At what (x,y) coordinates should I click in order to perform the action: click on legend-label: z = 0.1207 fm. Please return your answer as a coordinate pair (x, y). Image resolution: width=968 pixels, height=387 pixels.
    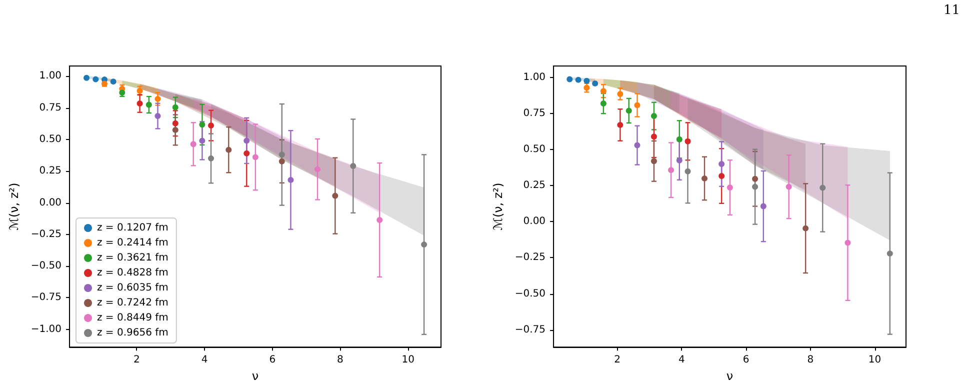
    Looking at the image, I should click on (132, 228).